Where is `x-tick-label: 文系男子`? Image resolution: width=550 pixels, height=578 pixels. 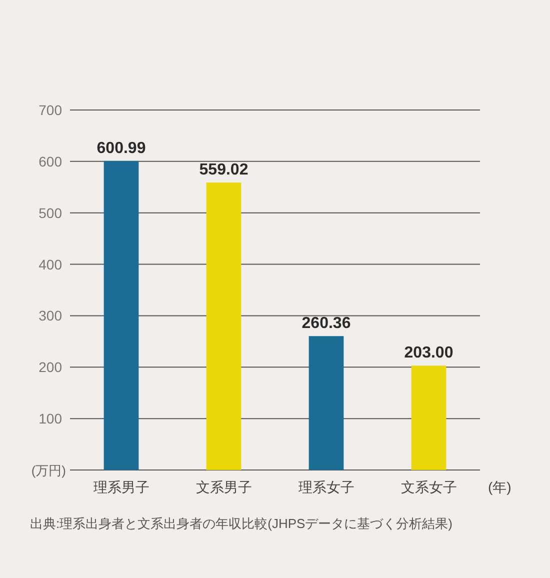
x-tick-label: 文系男子 is located at coordinates (224, 487).